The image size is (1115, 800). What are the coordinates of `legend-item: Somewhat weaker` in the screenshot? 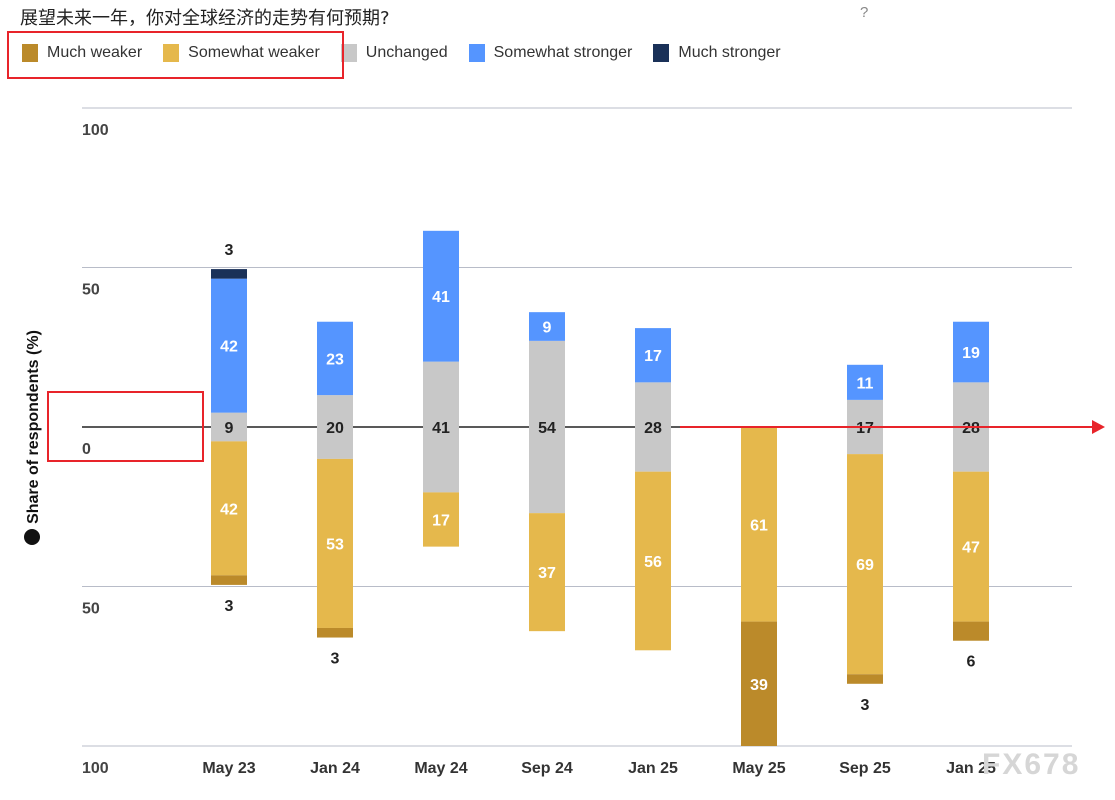 It's located at (241, 53).